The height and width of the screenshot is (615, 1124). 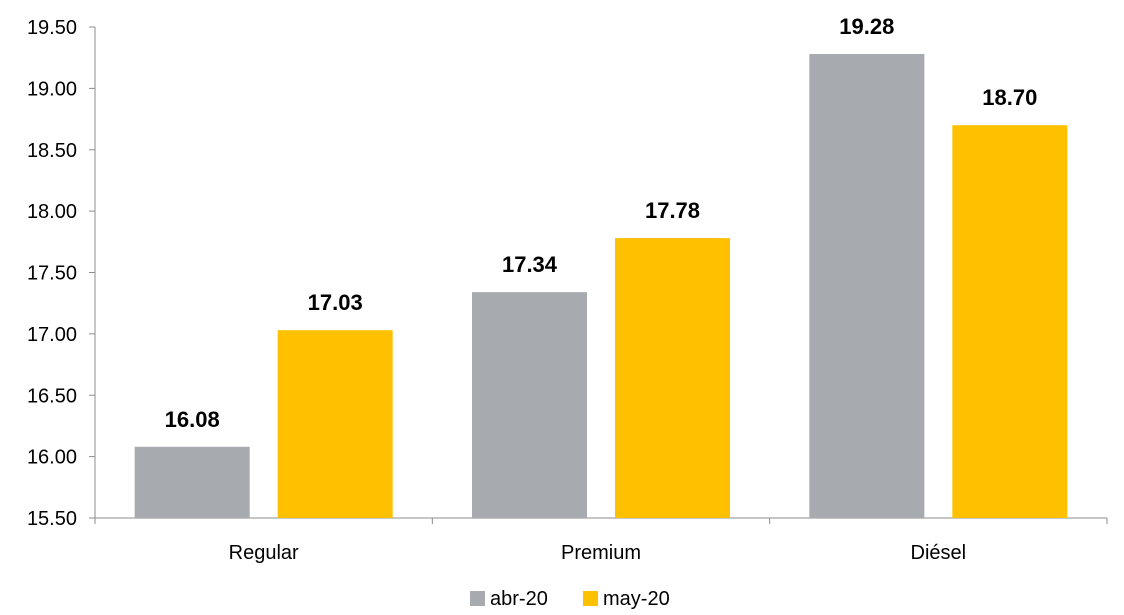 I want to click on y-tick-label: 16.50, so click(x=52, y=396).